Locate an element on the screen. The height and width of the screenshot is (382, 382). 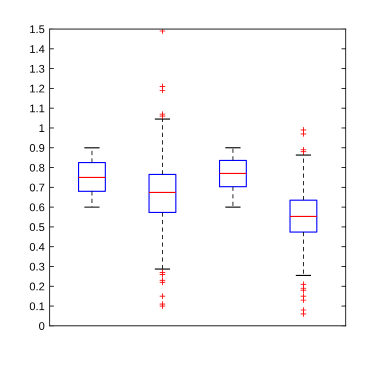
y-tick-label: 0.5 is located at coordinates (37, 227).